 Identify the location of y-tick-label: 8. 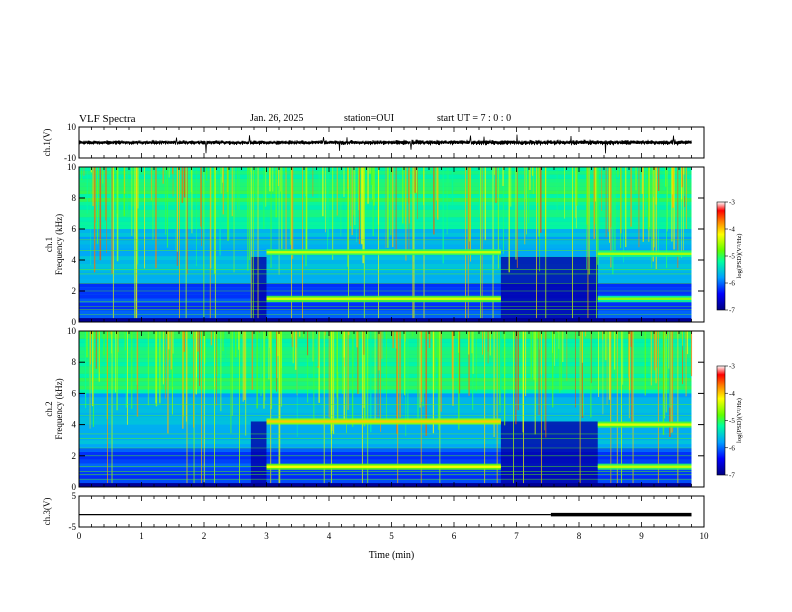
(74, 198).